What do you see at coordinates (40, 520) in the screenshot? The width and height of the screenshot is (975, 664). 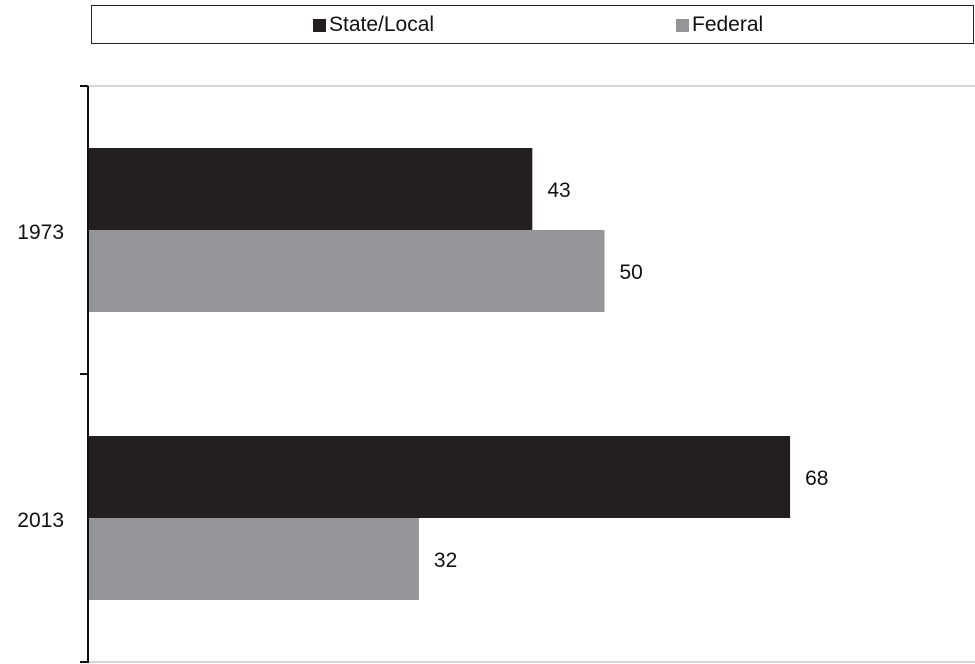 I see `category-label: 2013` at bounding box center [40, 520].